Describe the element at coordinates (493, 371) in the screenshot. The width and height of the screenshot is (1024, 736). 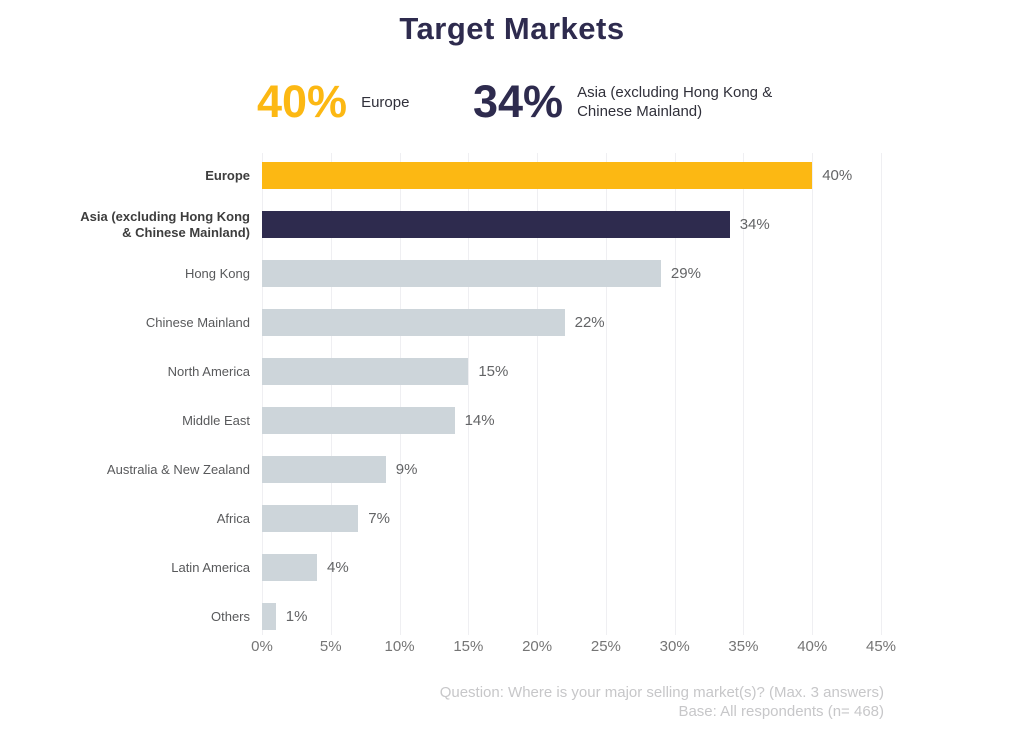
I see `bar-value-label: 15%` at that location.